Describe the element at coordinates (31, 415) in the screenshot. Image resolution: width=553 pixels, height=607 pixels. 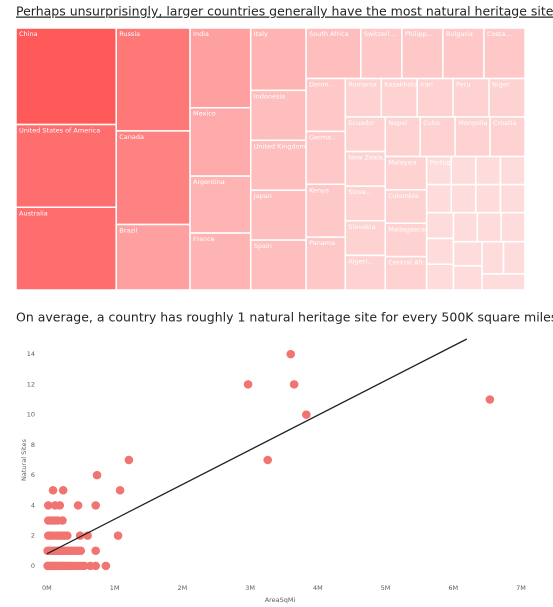
I see `y-tick-label: 10` at that location.